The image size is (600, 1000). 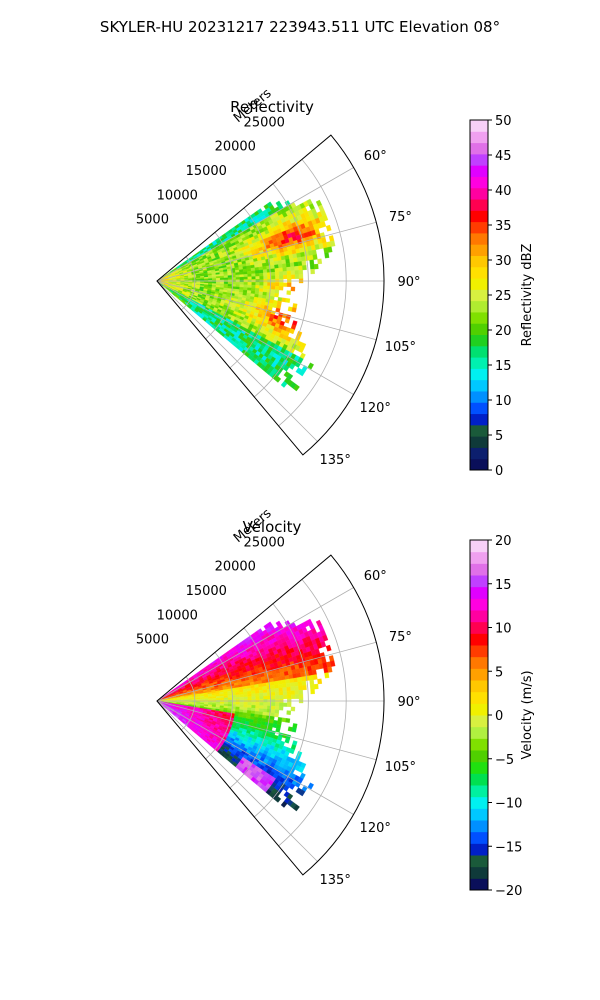 What do you see at coordinates (235, 147) in the screenshot?
I see `radial-tick-label: 20000` at bounding box center [235, 147].